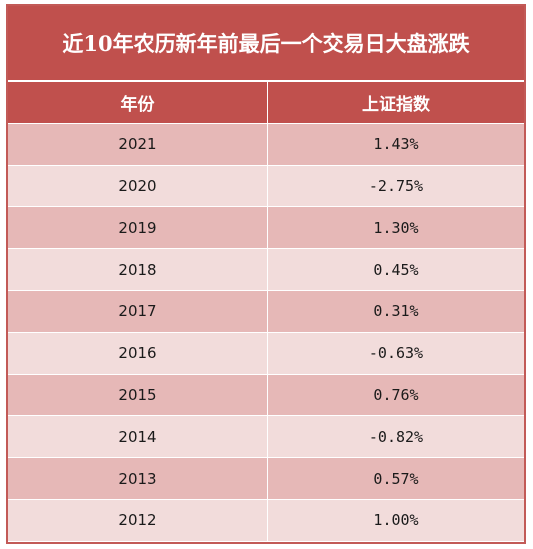 This screenshot has height=549, width=533. I want to click on table-row: 2012 1.00%, so click(266, 520).